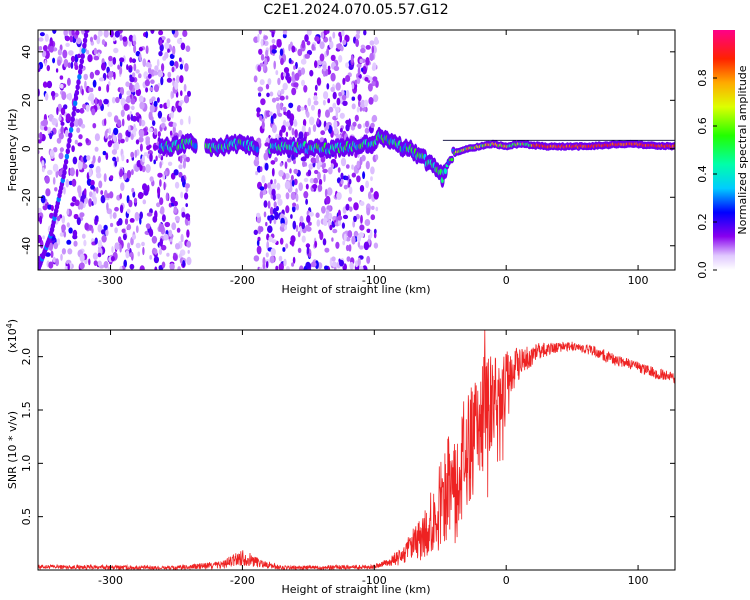 This screenshot has width=750, height=600. Describe the element at coordinates (26, 52) in the screenshot. I see `spectrogram-y-tick-label: 40` at that location.